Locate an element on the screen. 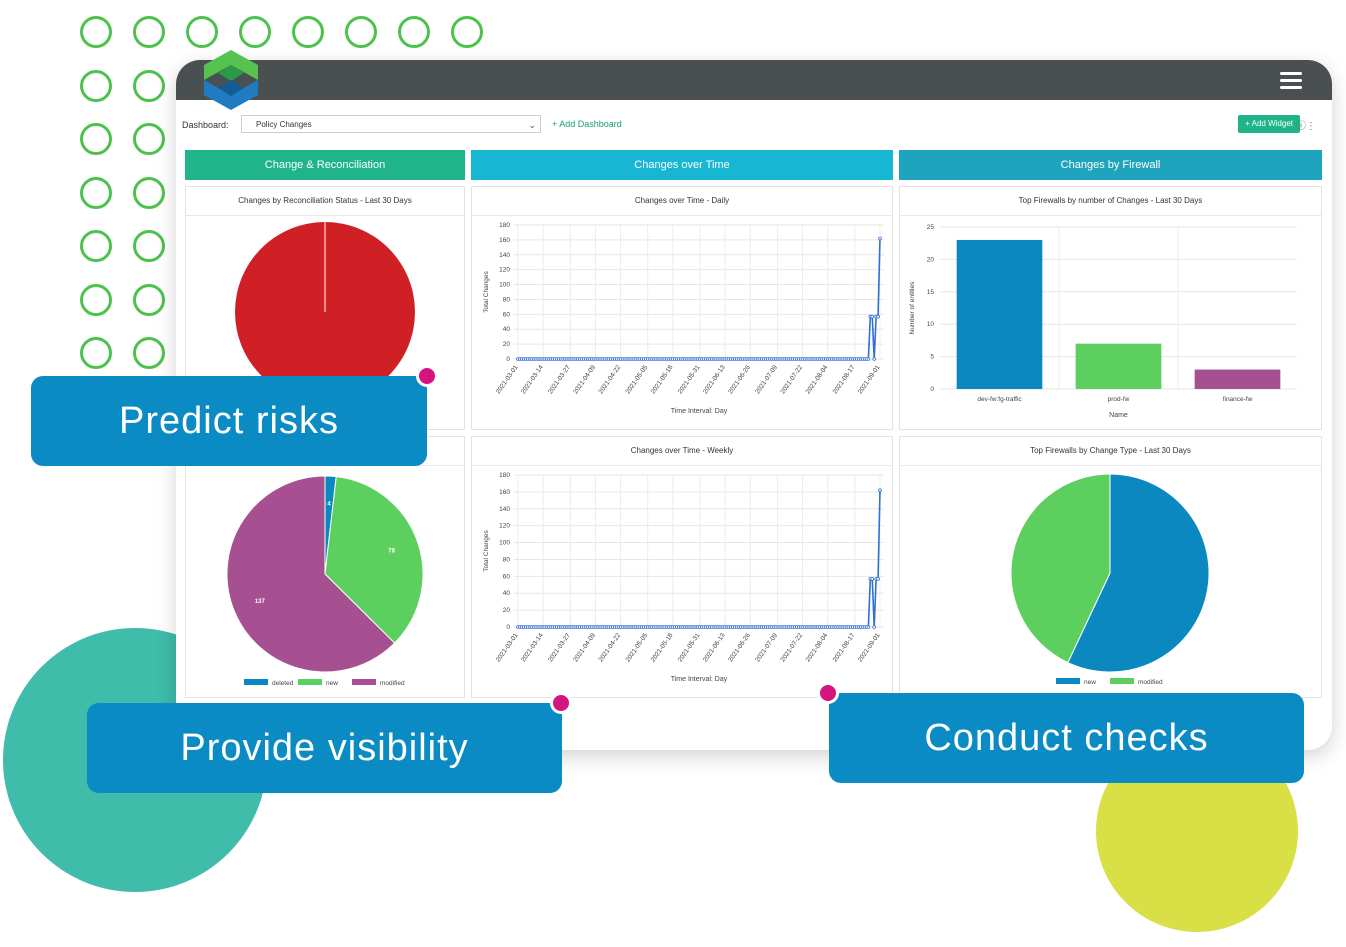 This screenshot has width=1346, height=947. add-dashboard-link: + Add Dashboard is located at coordinates (587, 124).